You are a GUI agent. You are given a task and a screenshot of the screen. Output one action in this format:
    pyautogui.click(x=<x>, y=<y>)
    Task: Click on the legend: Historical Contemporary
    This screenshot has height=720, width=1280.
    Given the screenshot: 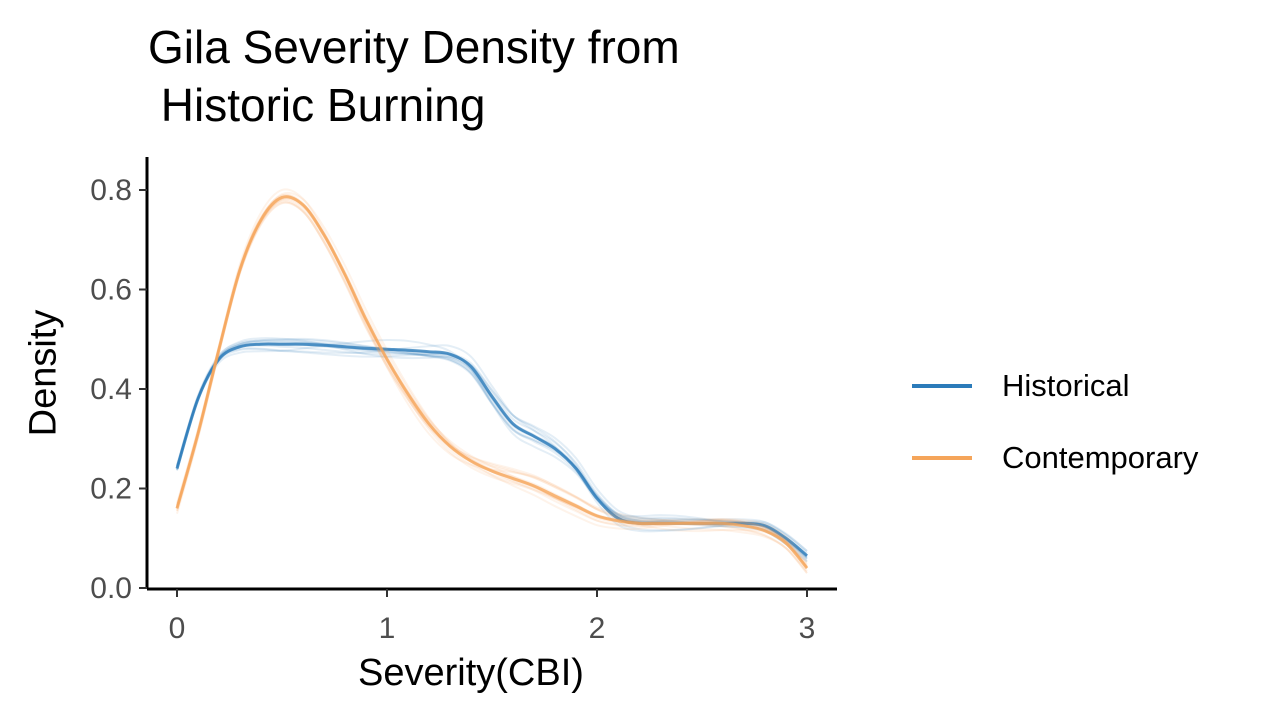 What is the action you would take?
    pyautogui.click(x=1055, y=422)
    